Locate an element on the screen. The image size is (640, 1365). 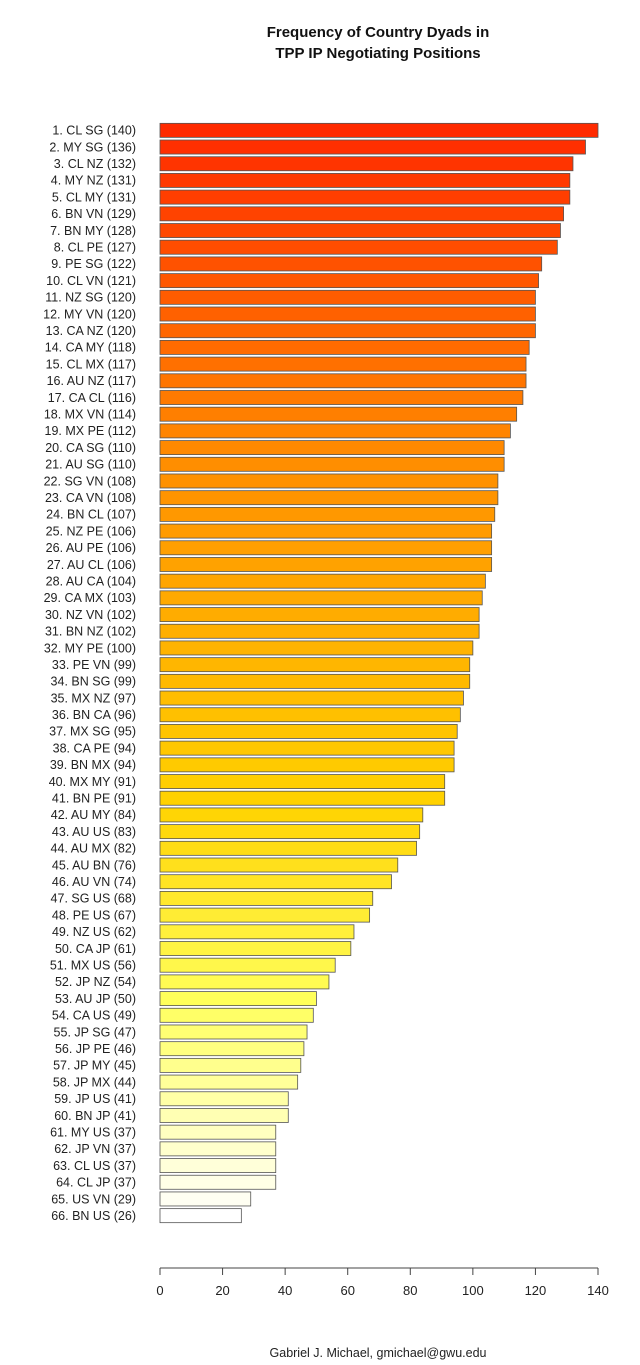
category-label-60: 60. BN JP (41) is located at coordinates (95, 1116).